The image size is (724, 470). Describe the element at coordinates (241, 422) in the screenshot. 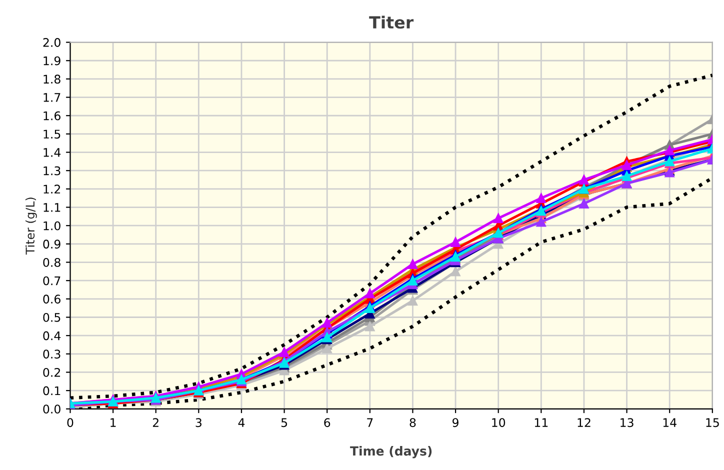

I see `x-tick-label: 4` at that location.